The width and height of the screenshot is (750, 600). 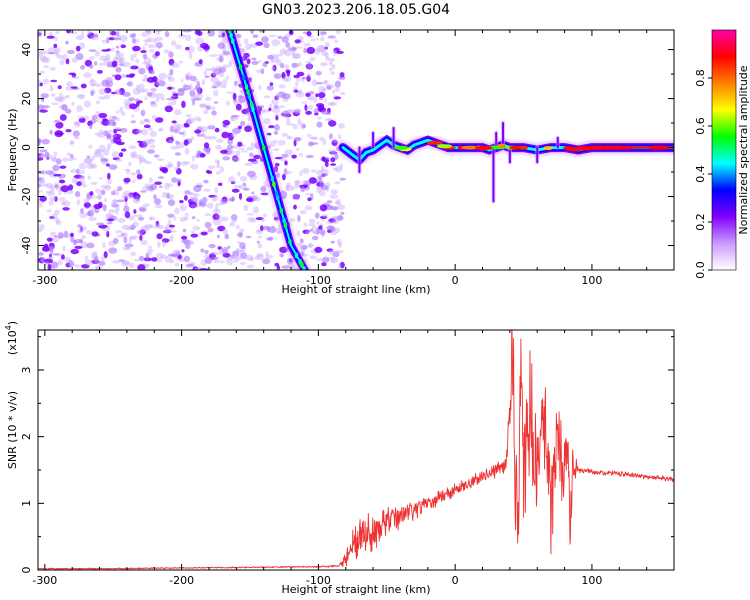 What do you see at coordinates (11, 338) in the screenshot?
I see `svg-text: (x104)` at bounding box center [11, 338].